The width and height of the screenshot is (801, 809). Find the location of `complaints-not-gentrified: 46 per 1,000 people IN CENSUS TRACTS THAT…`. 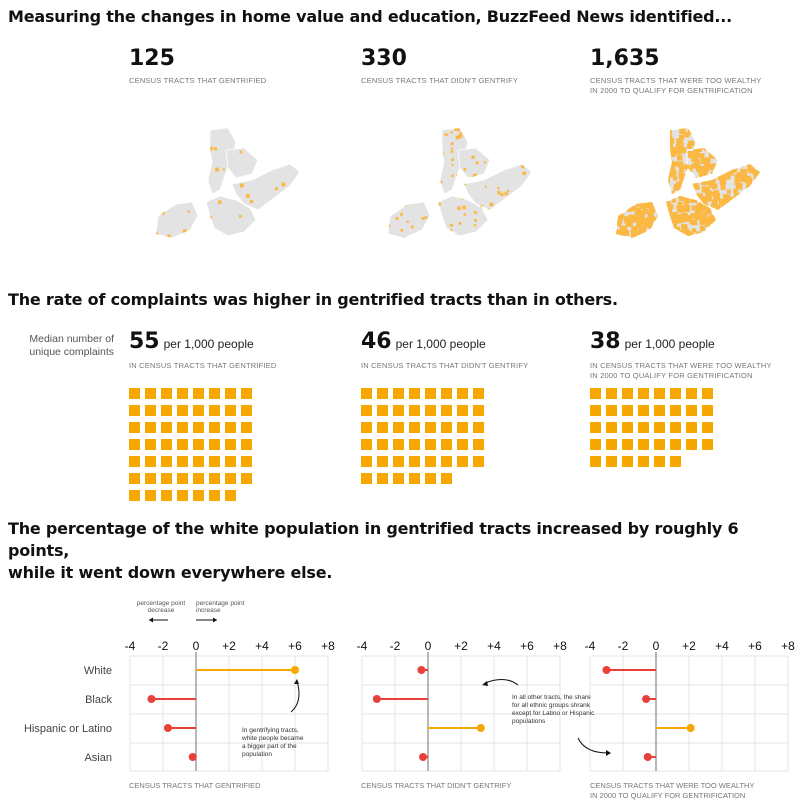

complaints-not-gentrified: 46 per 1,000 people IN CENSUS TRACTS THAT… is located at coordinates (444, 350).